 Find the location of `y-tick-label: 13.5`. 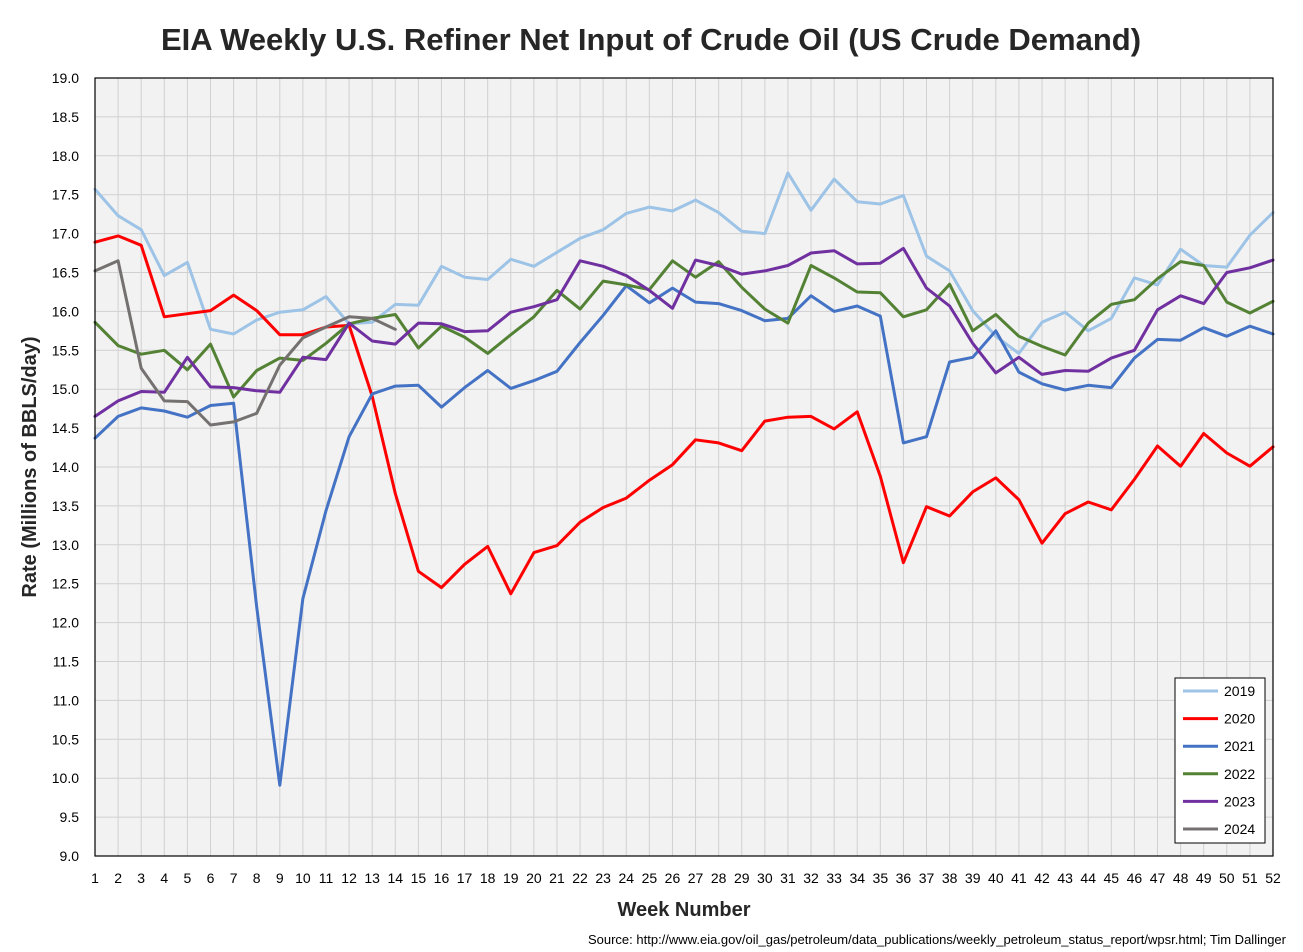

y-tick-label: 13.5 is located at coordinates (65, 506).